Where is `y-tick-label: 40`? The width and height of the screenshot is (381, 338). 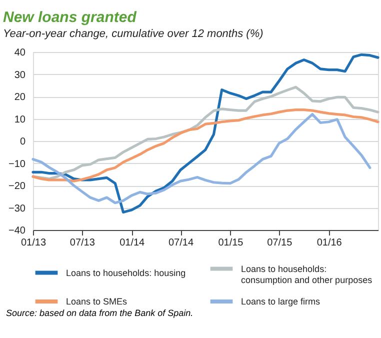 y-tick-label: 40 is located at coordinates (20, 53).